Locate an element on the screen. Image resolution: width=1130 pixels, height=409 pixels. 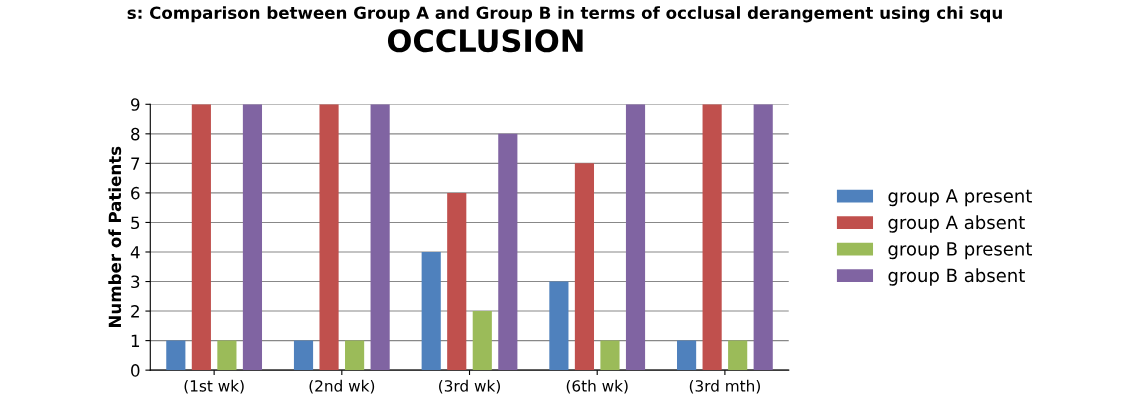
legend-label: group A absent is located at coordinates (956, 224).